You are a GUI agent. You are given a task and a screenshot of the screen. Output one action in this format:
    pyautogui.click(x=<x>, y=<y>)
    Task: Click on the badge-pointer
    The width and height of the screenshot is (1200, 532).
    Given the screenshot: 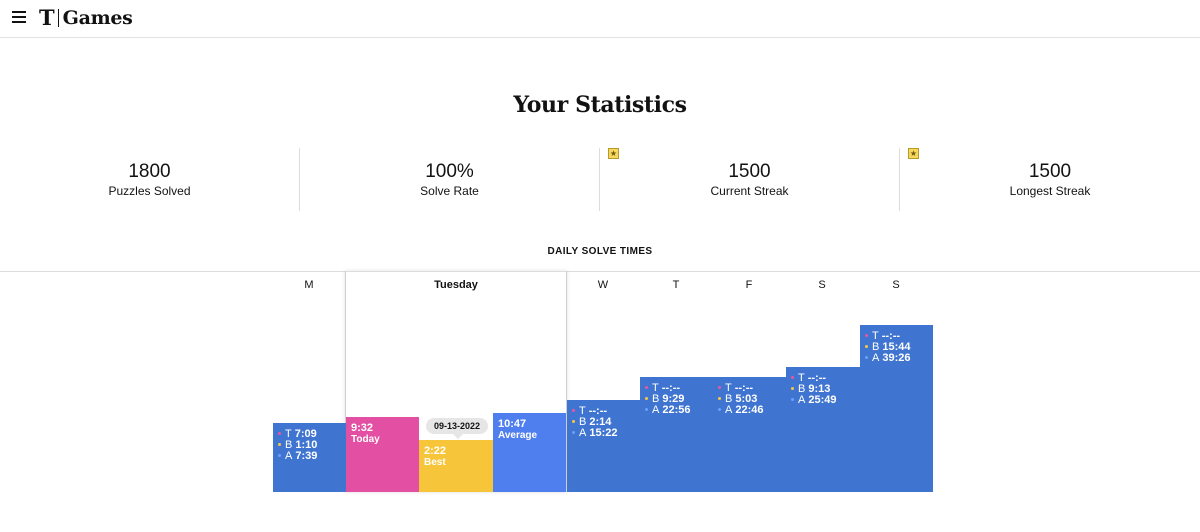 What is the action you would take?
    pyautogui.click(x=458, y=436)
    